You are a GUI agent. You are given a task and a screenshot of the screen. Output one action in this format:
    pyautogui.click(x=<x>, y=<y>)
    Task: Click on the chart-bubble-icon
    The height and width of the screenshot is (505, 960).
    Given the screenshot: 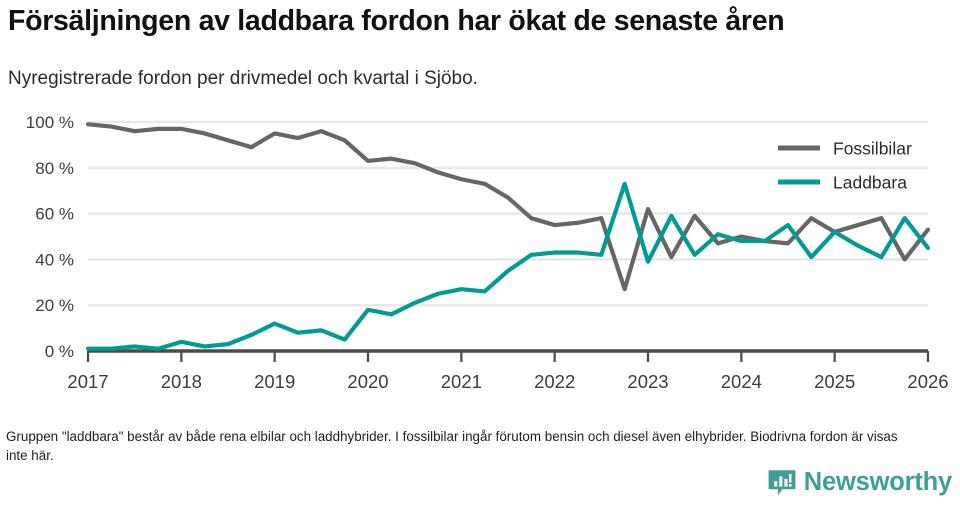 What is the action you would take?
    pyautogui.click(x=782, y=483)
    